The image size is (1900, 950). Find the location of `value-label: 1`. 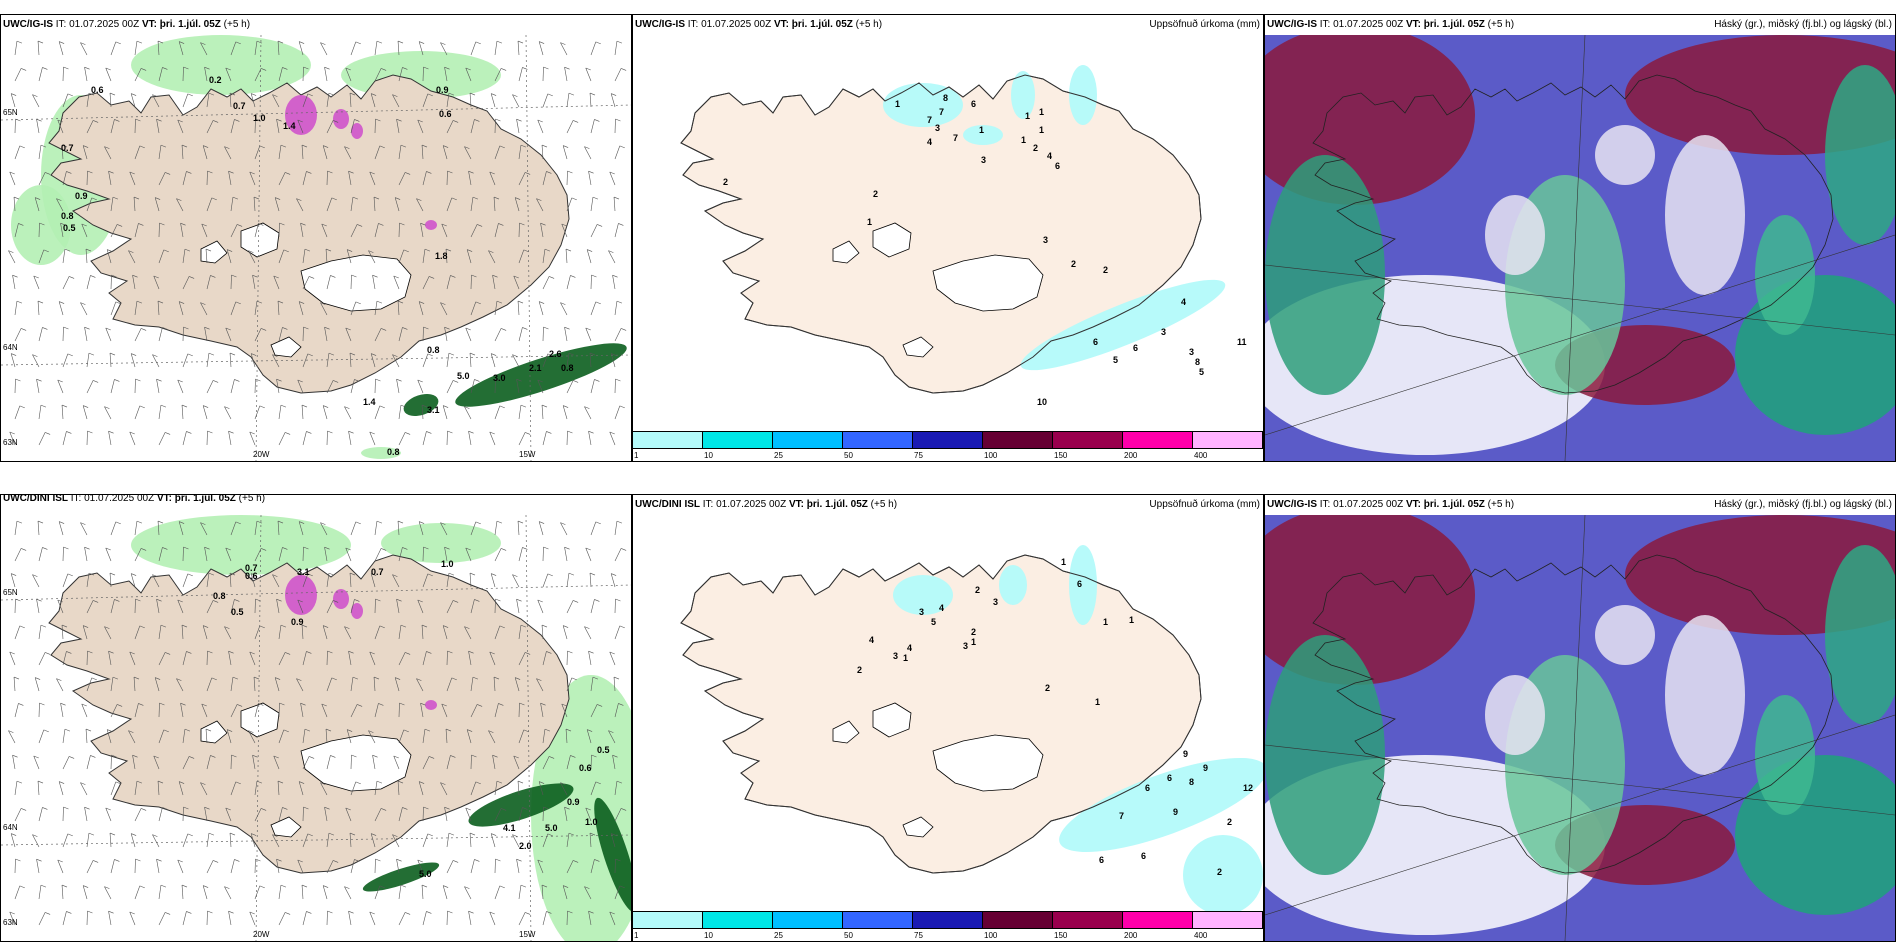

value-label: 1 is located at coordinates (973, 642).